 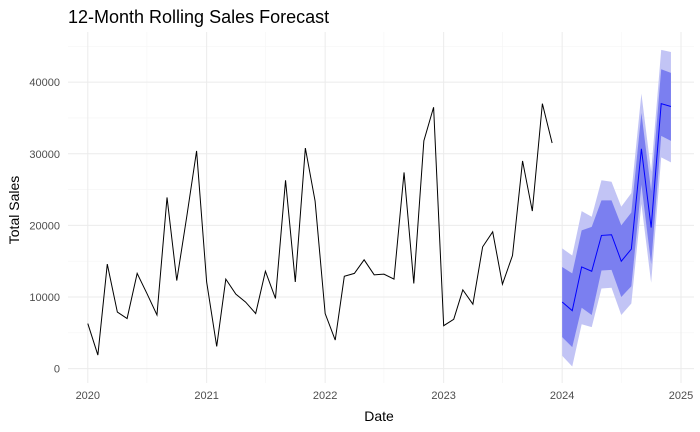 What do you see at coordinates (443, 396) in the screenshot?
I see `x-tick-label: 2023` at bounding box center [443, 396].